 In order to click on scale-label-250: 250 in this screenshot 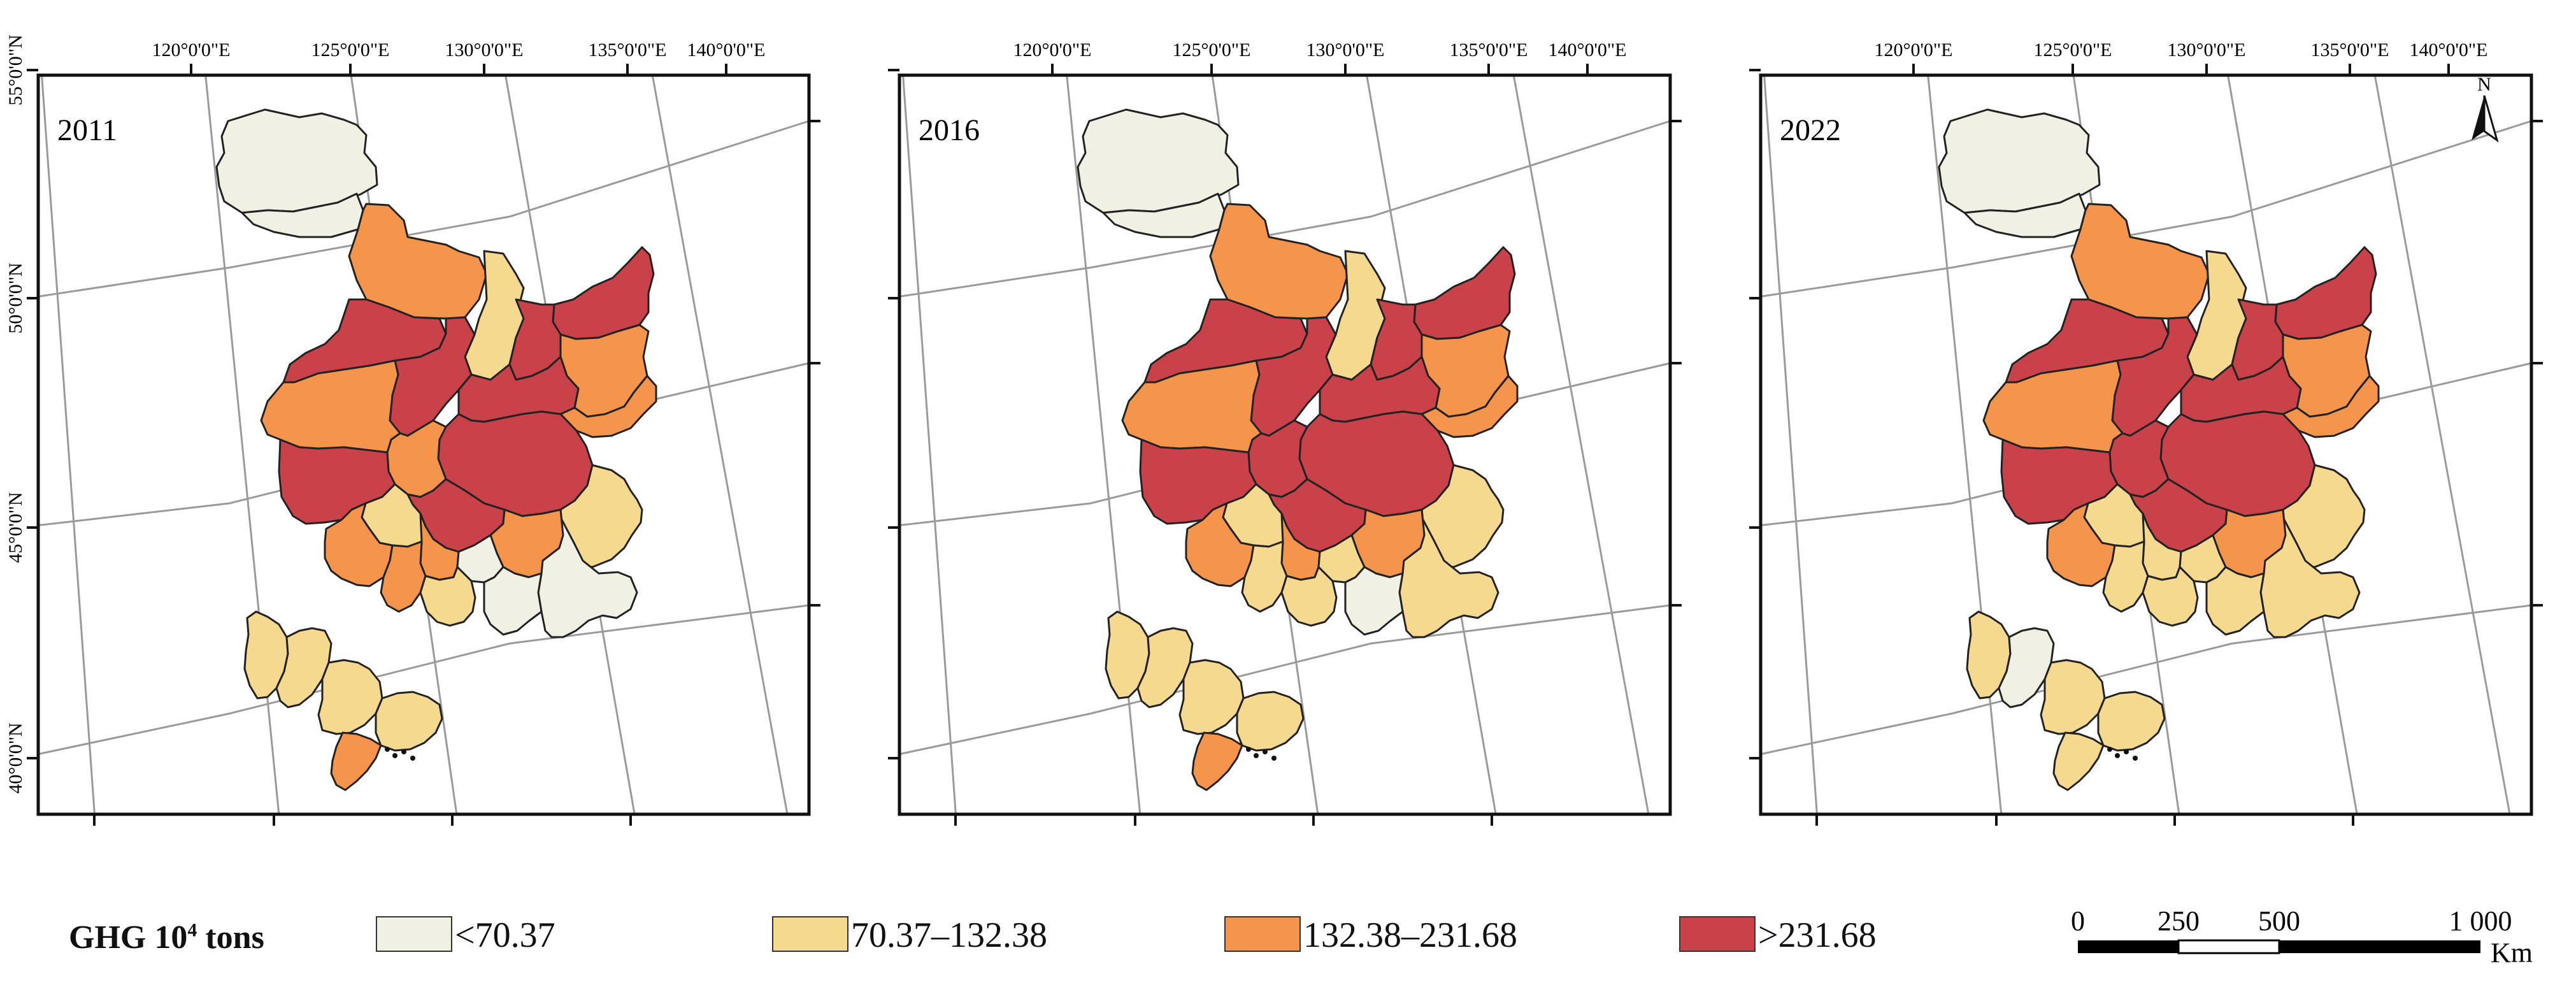, I will do `click(2178, 921)`.